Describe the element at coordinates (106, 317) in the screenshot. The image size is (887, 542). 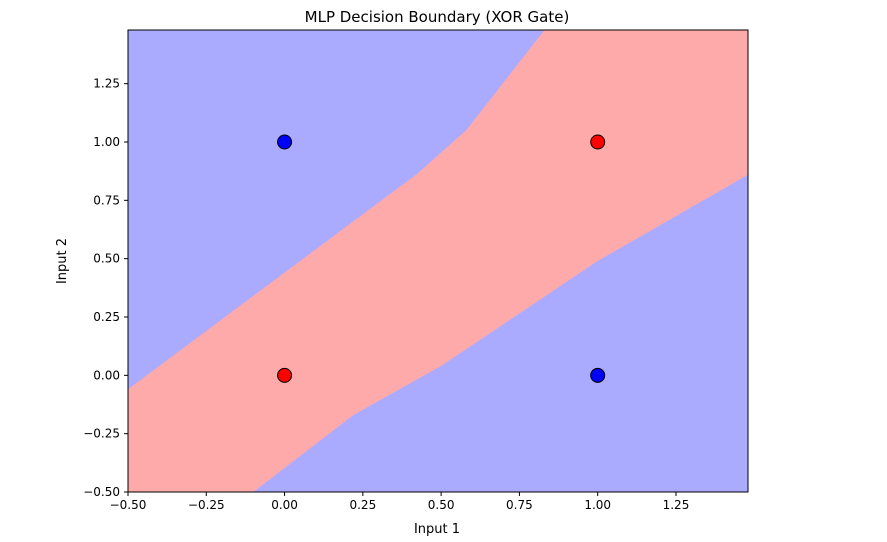
I see `y-tick-label: 0.25` at that location.